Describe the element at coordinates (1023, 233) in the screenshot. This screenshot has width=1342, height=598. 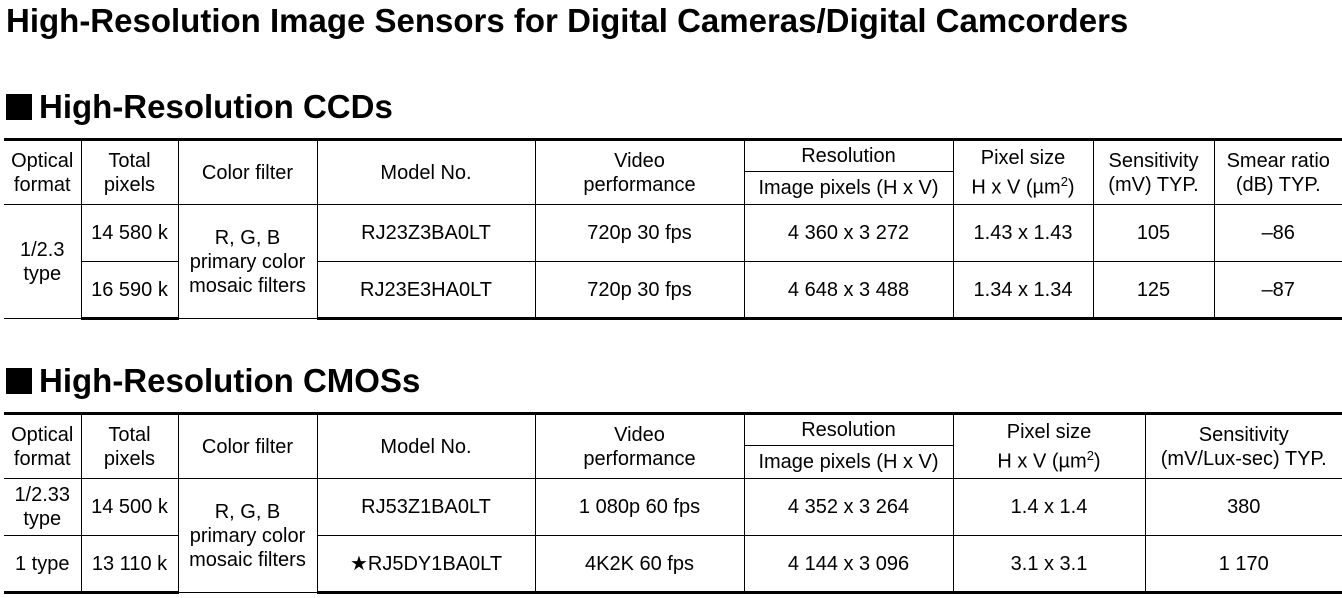
I see `pixel-size-cell: 1.43 x 1.43` at that location.